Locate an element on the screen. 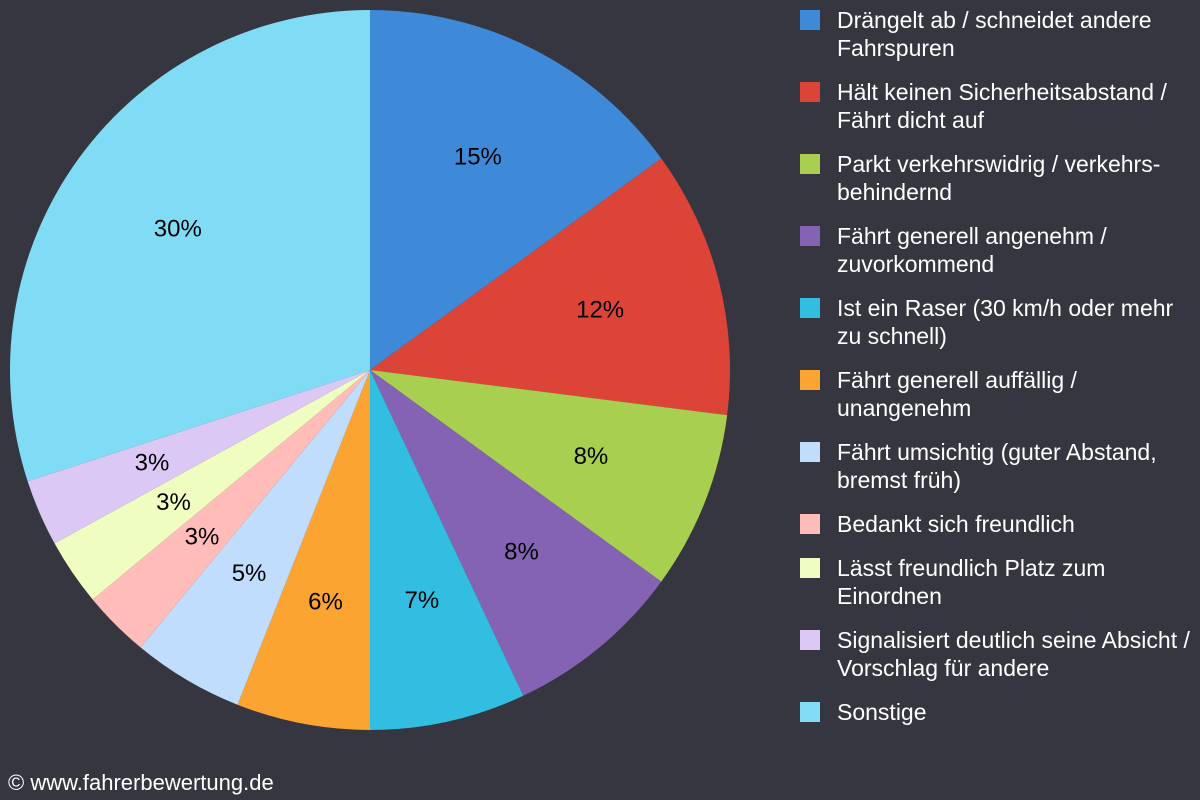 This screenshot has width=1200, height=800. source: © www.fahrerbewertung.de is located at coordinates (141, 782).